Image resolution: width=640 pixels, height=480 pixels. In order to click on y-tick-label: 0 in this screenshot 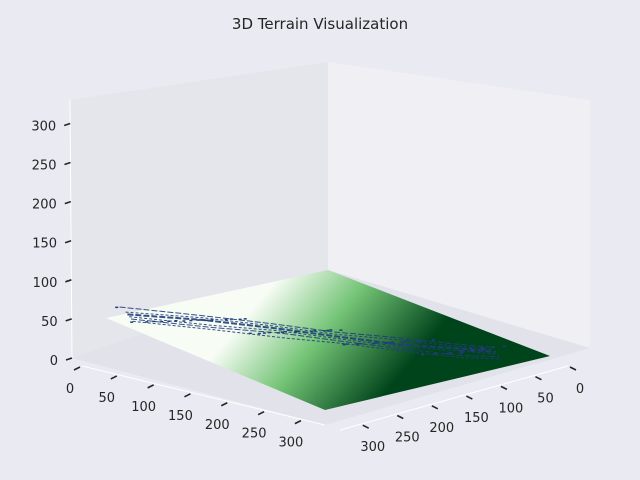, I will do `click(580, 389)`.